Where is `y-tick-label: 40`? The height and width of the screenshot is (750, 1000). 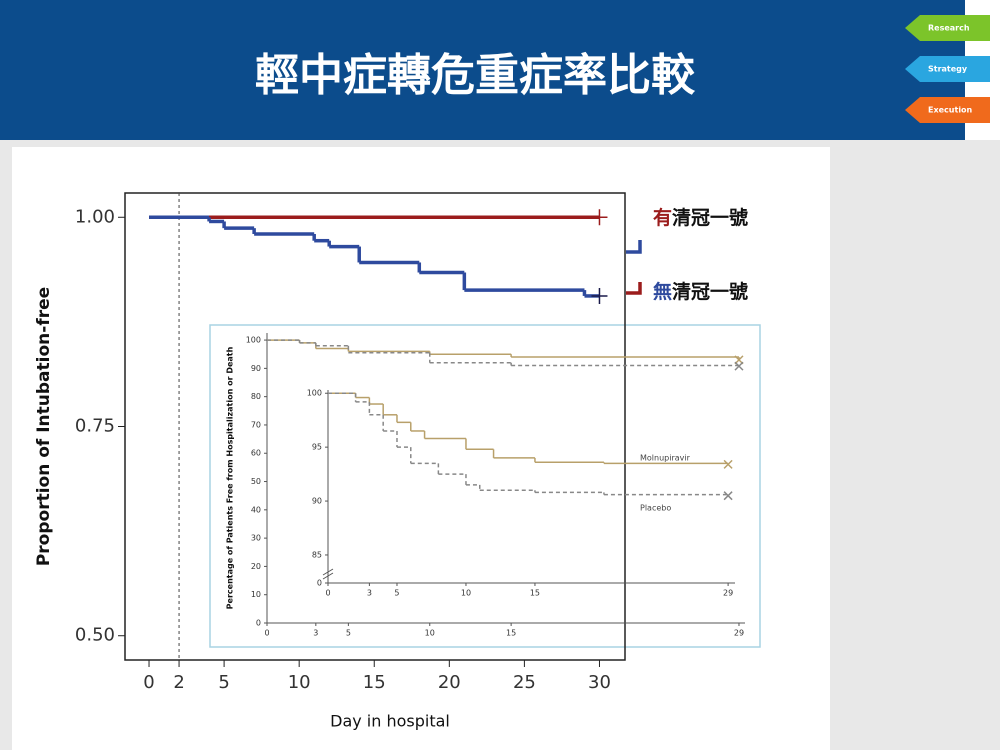 y-tick-label: 40 is located at coordinates (256, 509).